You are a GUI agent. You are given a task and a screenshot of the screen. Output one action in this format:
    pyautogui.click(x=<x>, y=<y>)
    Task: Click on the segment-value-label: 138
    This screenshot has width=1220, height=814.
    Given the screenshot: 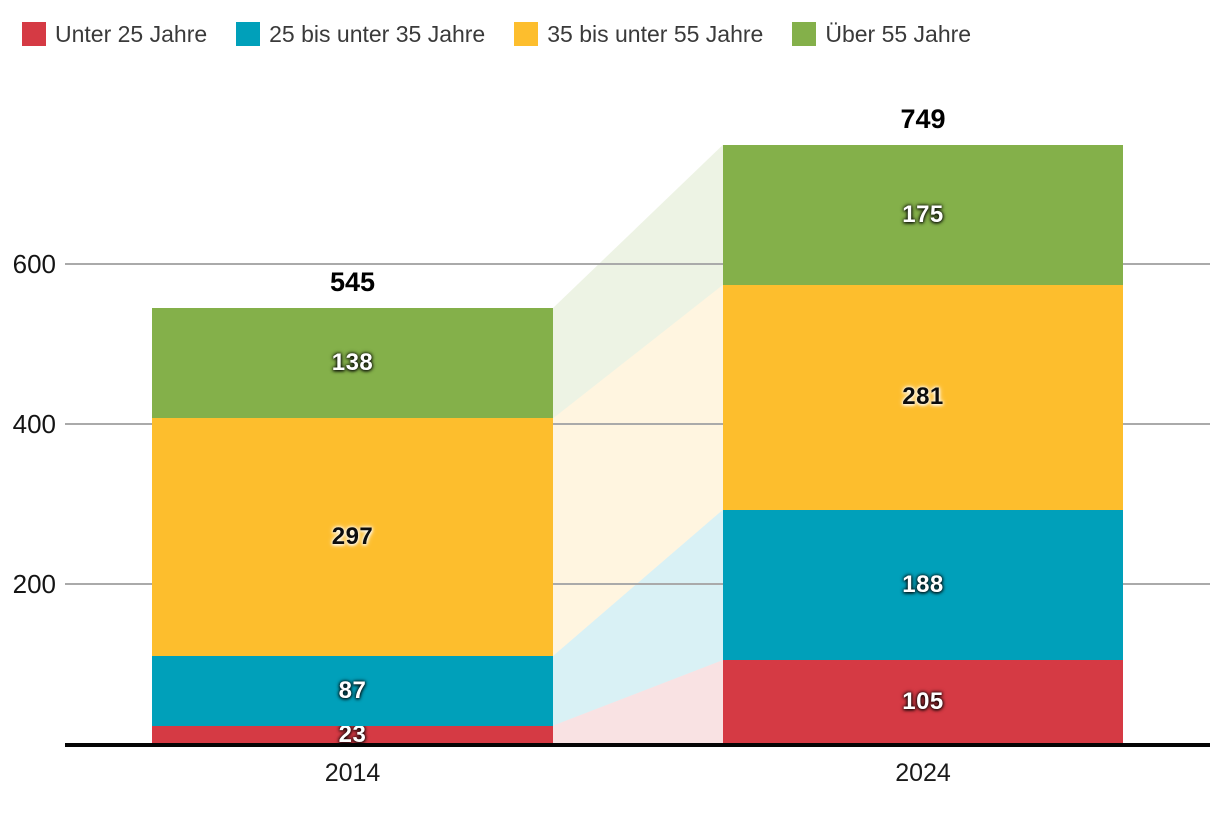 What is the action you would take?
    pyautogui.click(x=352, y=363)
    